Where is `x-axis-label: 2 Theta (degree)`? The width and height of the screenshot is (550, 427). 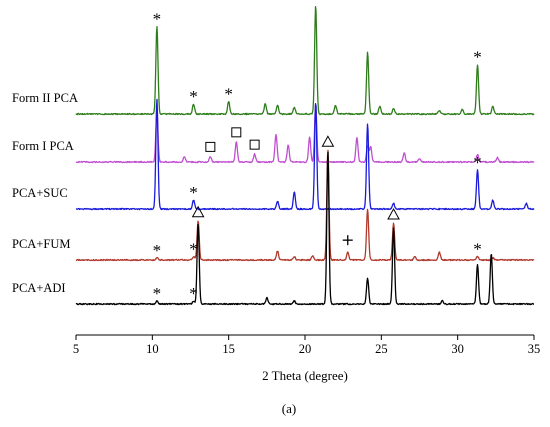 x-axis-label: 2 Theta (degree) is located at coordinates (305, 375).